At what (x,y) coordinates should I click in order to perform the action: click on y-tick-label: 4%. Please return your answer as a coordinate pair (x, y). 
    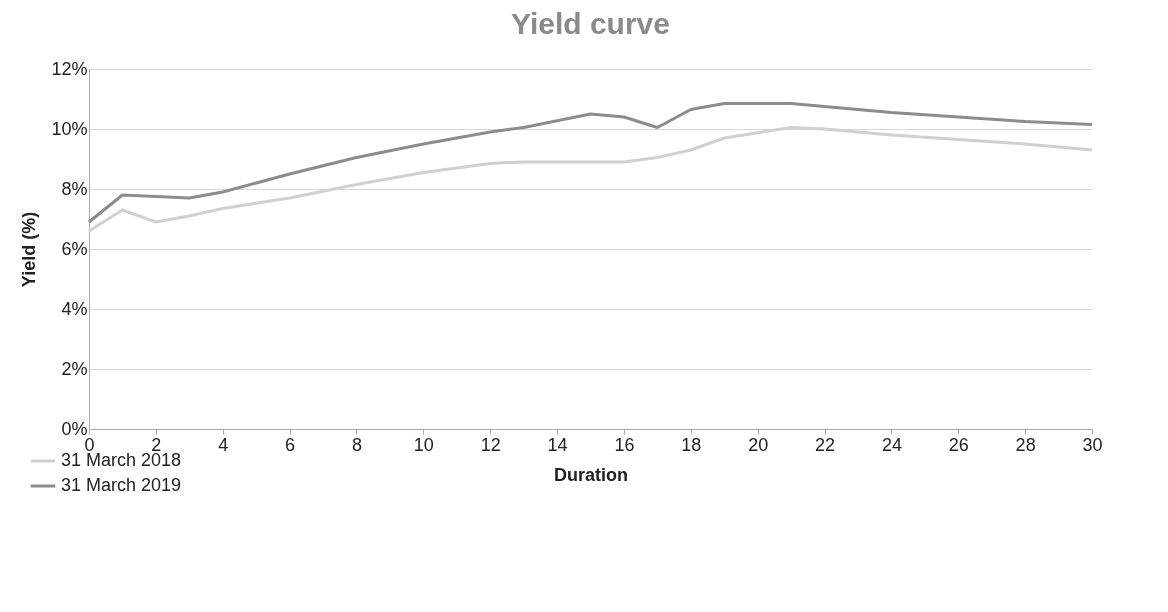
    Looking at the image, I should click on (74, 308).